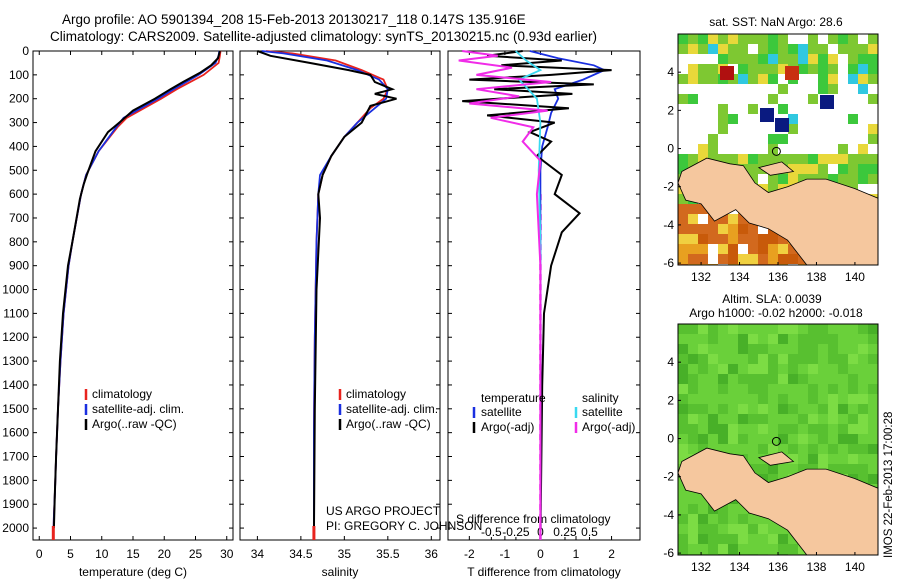 This screenshot has height=580, width=900. Describe the element at coordinates (15, 337) in the screenshot. I see `y-tick-label: 1200` at that location.